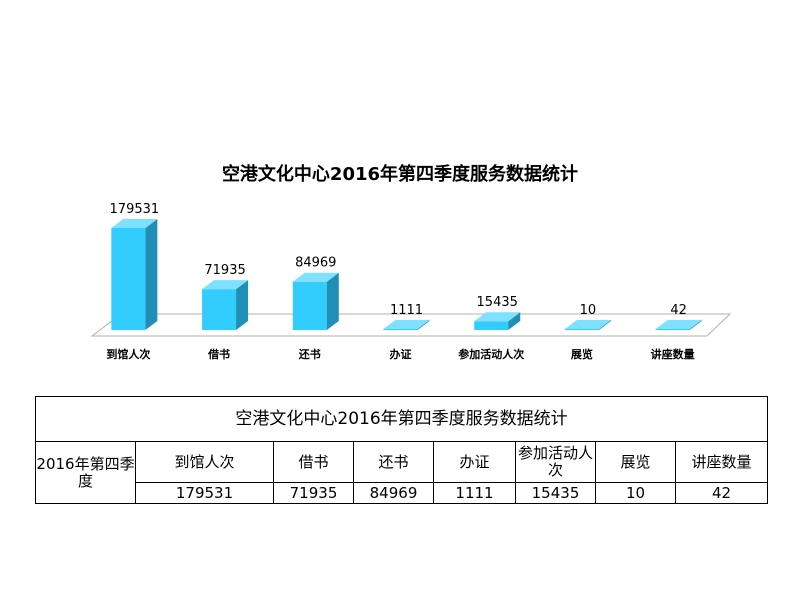 This screenshot has width=800, height=600. What do you see at coordinates (204, 462) in the screenshot?
I see `table-header-cell: 到馆人次` at bounding box center [204, 462].